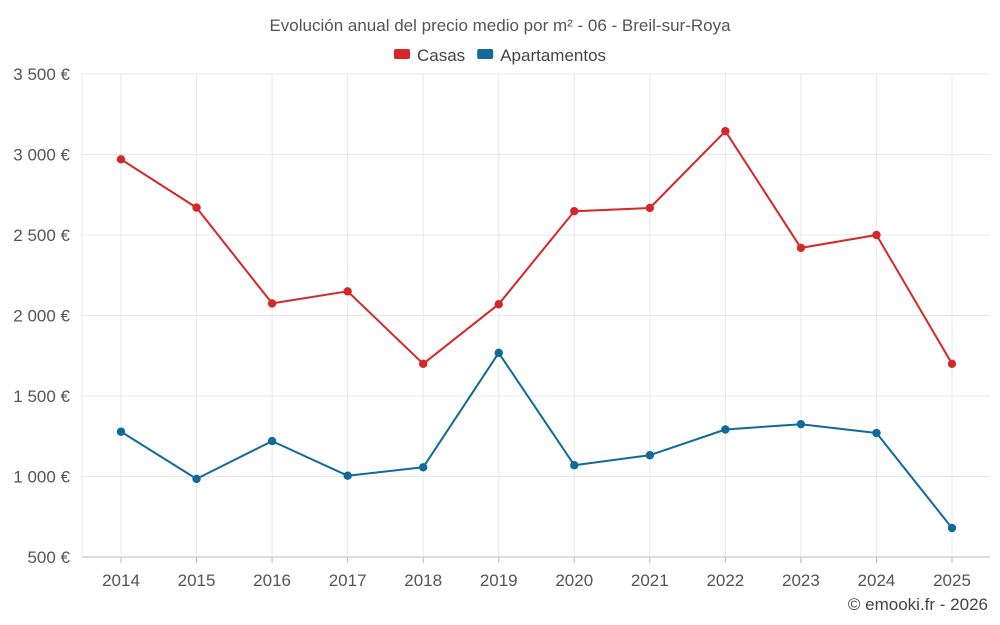 The height and width of the screenshot is (625, 1000). What do you see at coordinates (41, 477) in the screenshot?
I see `y-tick-label: 1 000 €` at bounding box center [41, 477].